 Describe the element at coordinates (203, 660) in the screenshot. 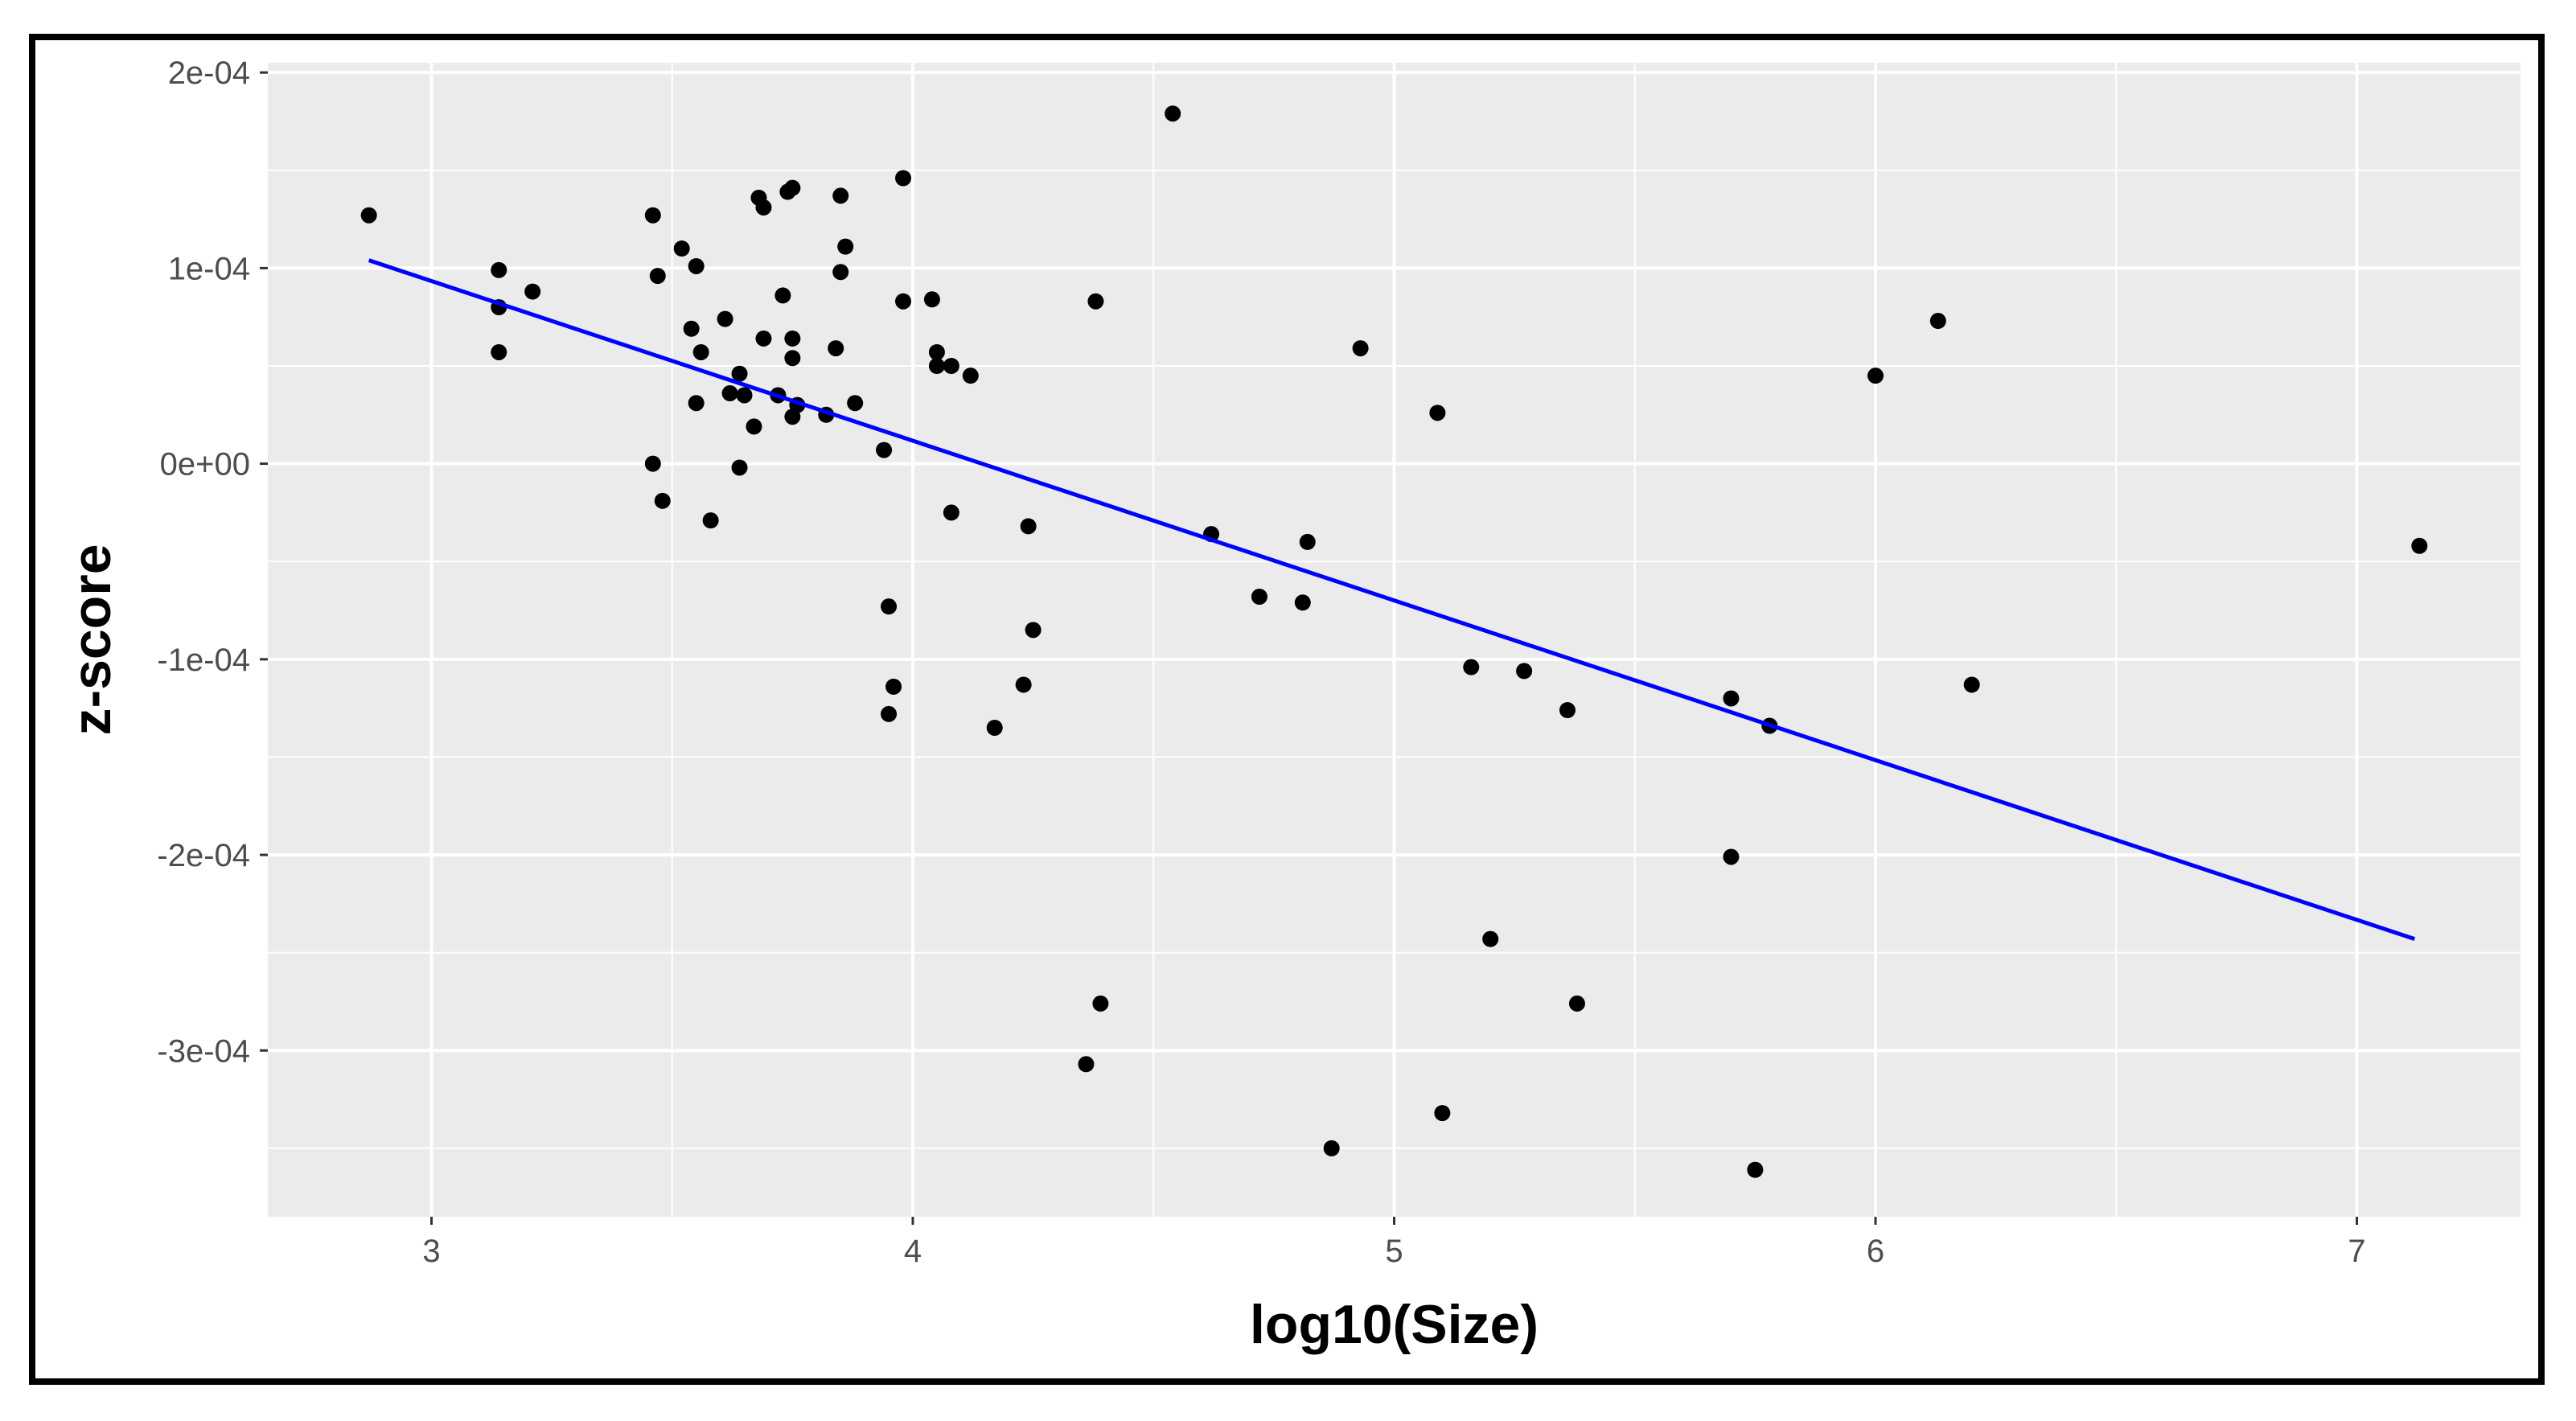

I see `y-tick-label: -1e-04` at that location.